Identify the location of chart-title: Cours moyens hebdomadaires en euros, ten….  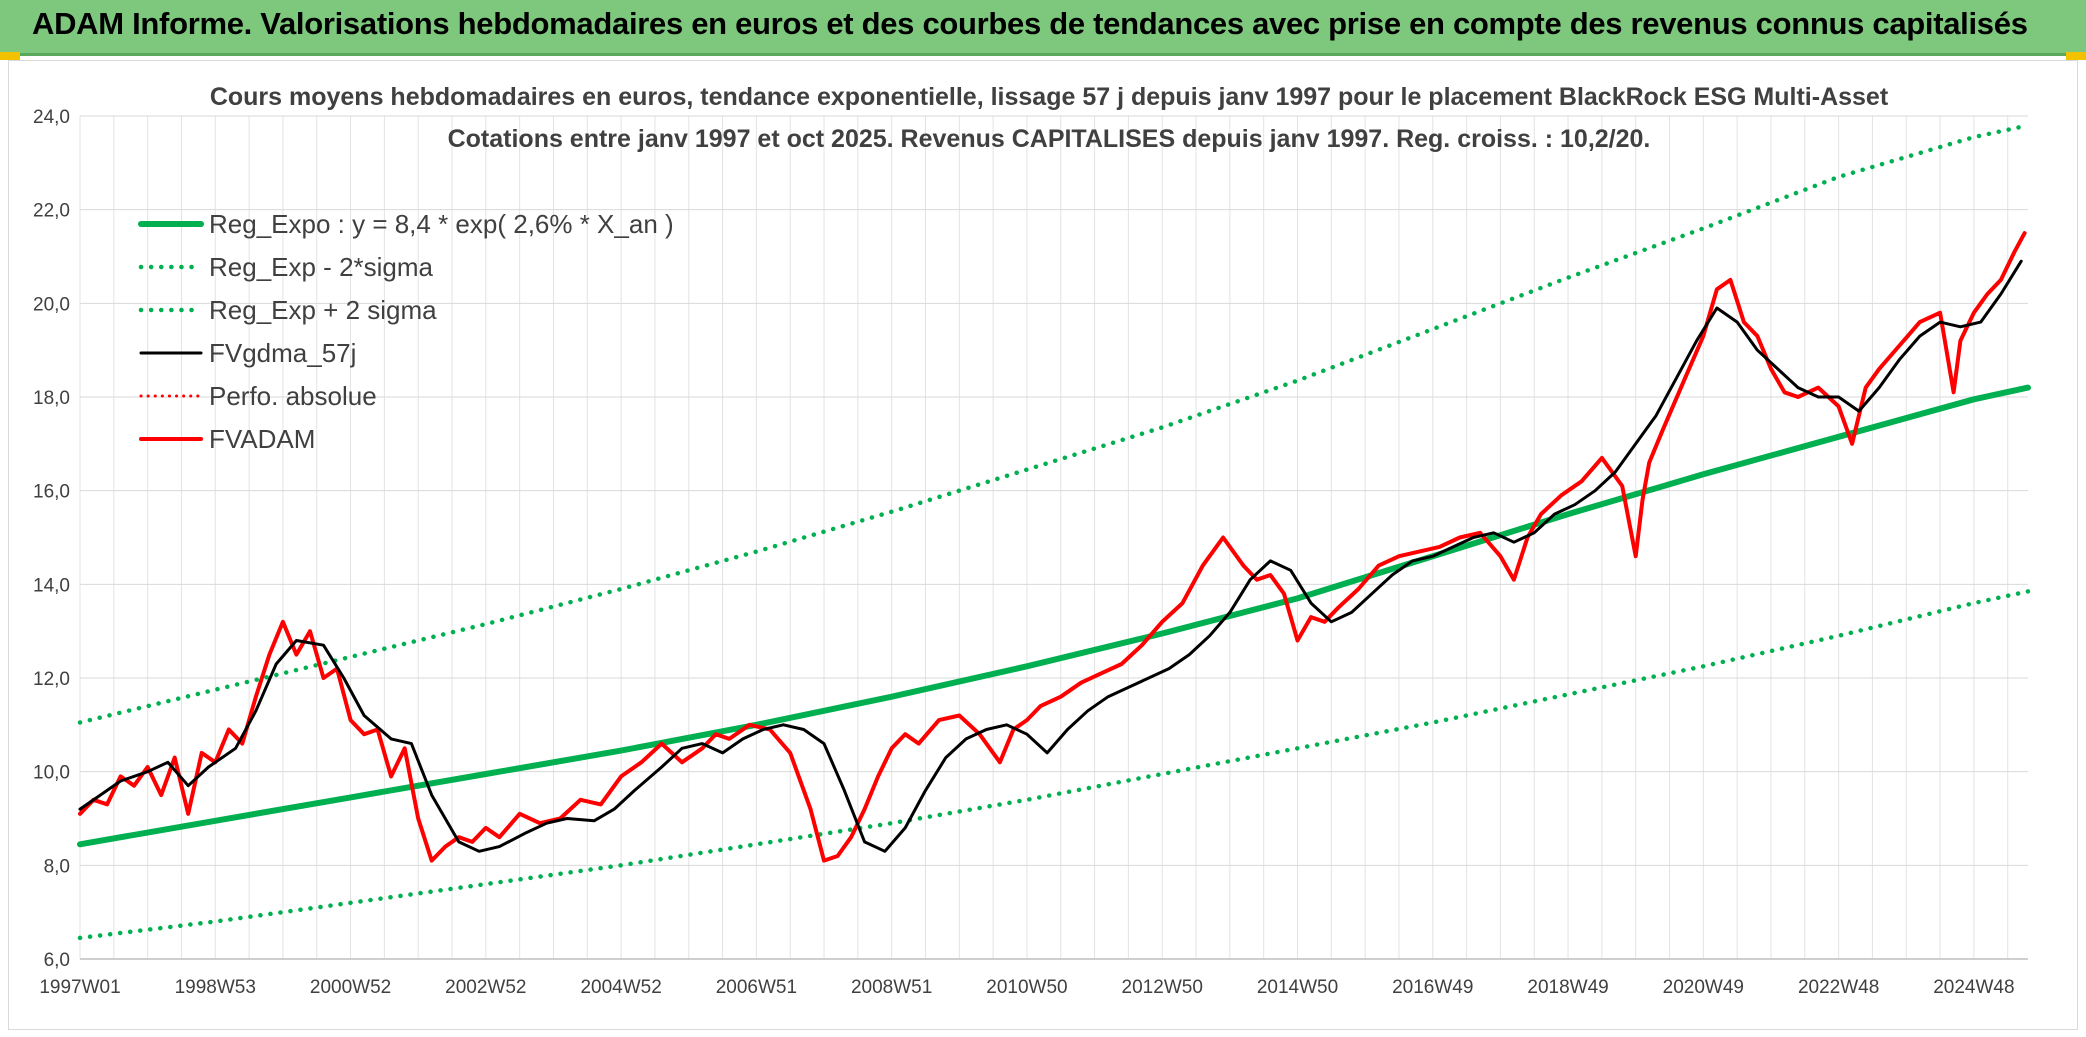
(1049, 97).